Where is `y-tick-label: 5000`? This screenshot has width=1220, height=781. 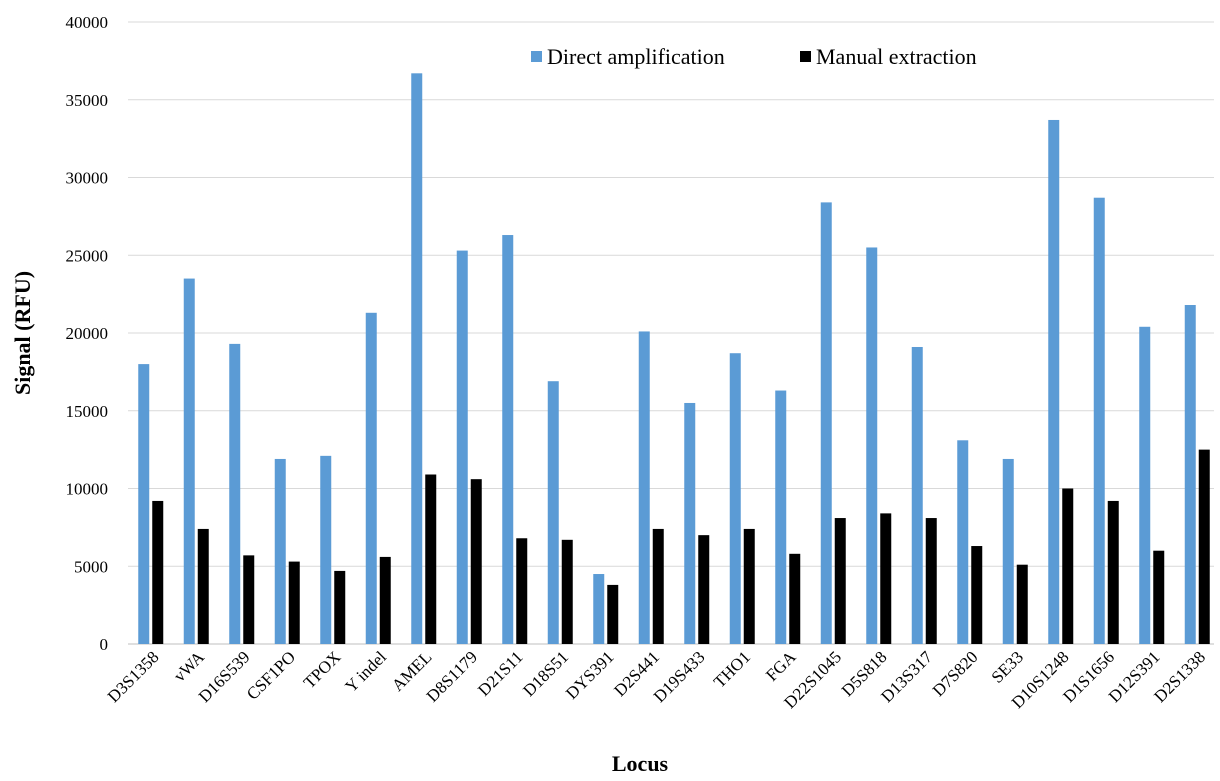
y-tick-label: 5000 is located at coordinates (91, 566).